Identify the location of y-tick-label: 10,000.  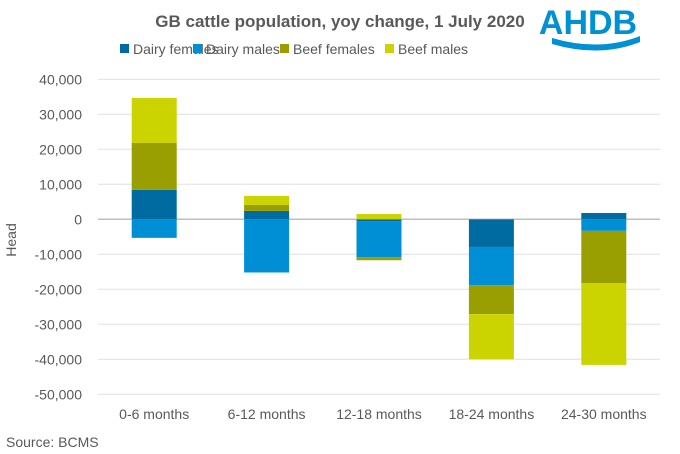
(60, 184).